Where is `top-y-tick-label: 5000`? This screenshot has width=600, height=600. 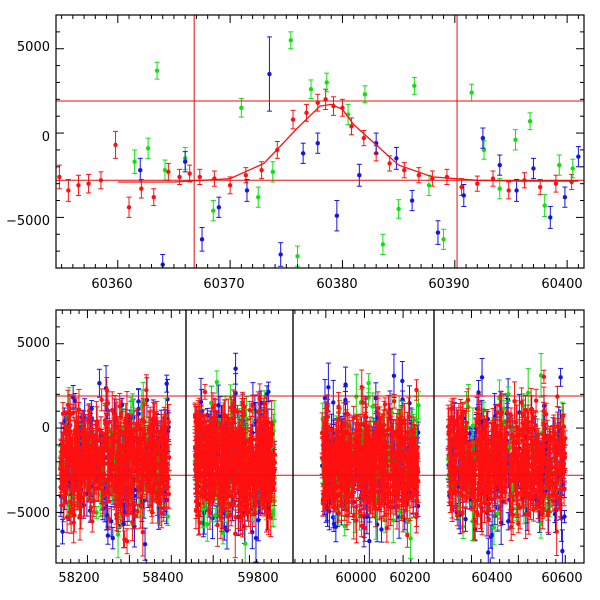 top-y-tick-label: 5000 is located at coordinates (33, 47).